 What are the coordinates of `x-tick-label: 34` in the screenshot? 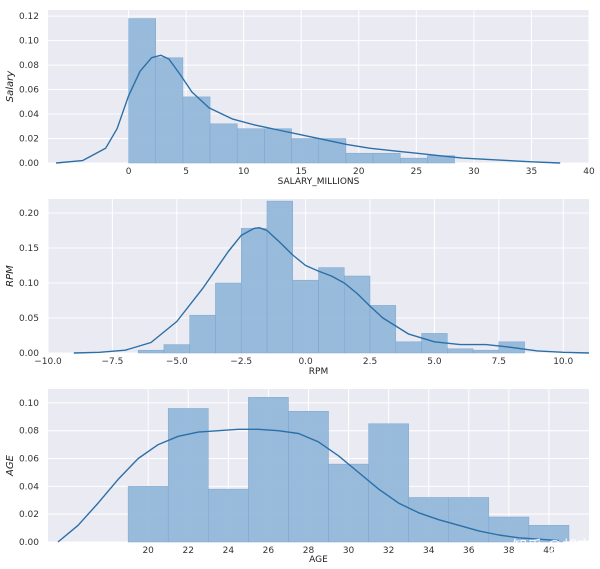 It's located at (429, 551).